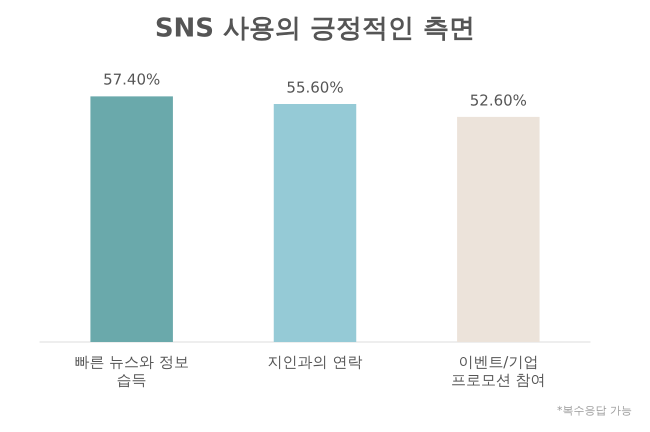 Image resolution: width=650 pixels, height=432 pixels. I want to click on x-tick-label: 빠른 뉴스와 정보 습득, so click(131, 370).